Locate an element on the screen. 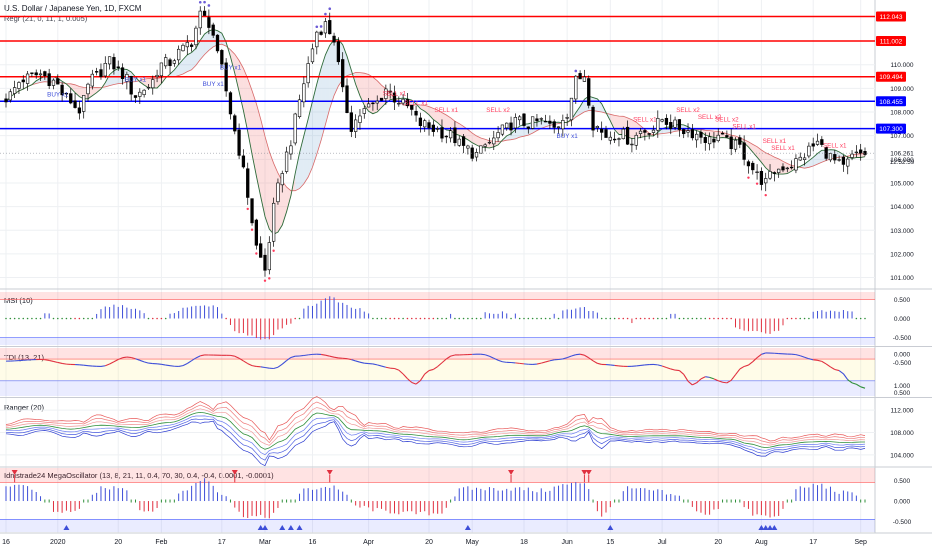  signal-label-13: SELL x1 is located at coordinates (744, 127).